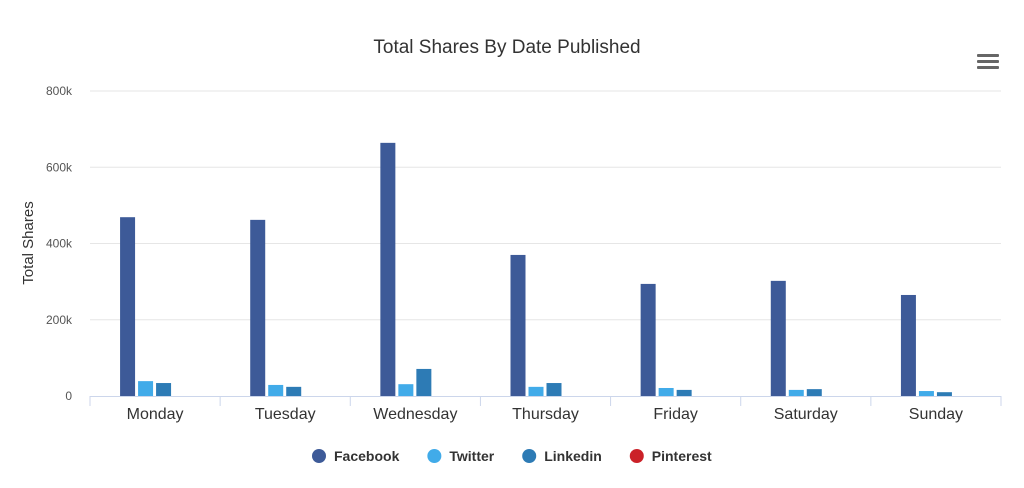 This screenshot has height=488, width=1024. I want to click on y-axis-label: Total Shares, so click(28, 242).